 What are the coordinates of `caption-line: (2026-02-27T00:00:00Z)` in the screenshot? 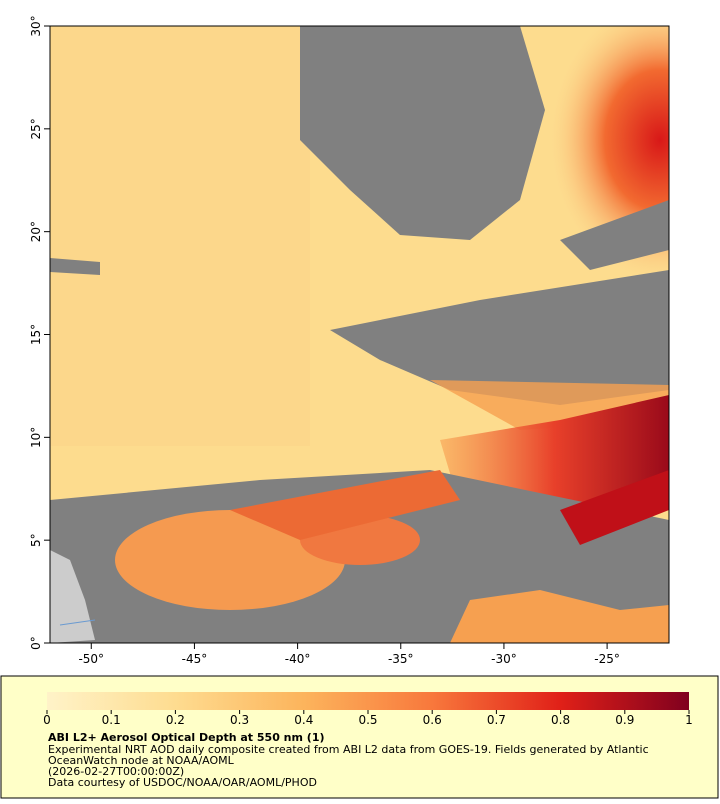 It's located at (116, 771).